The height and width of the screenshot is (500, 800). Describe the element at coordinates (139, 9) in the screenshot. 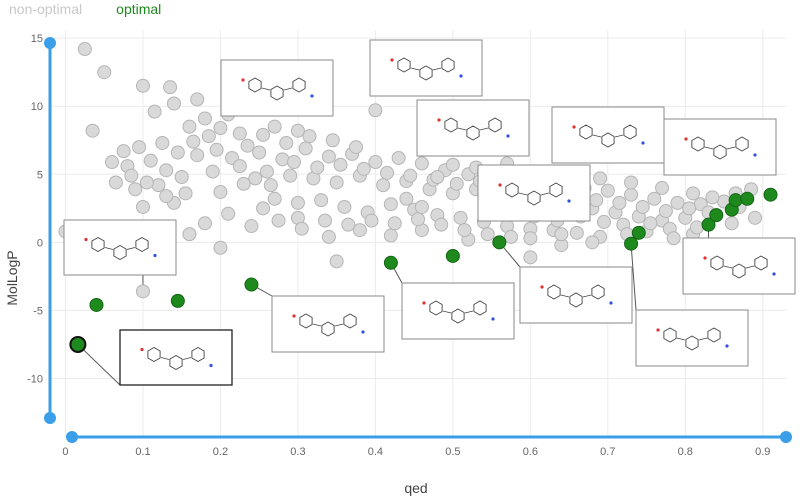

I see `legend-item-optimal: optimal` at that location.